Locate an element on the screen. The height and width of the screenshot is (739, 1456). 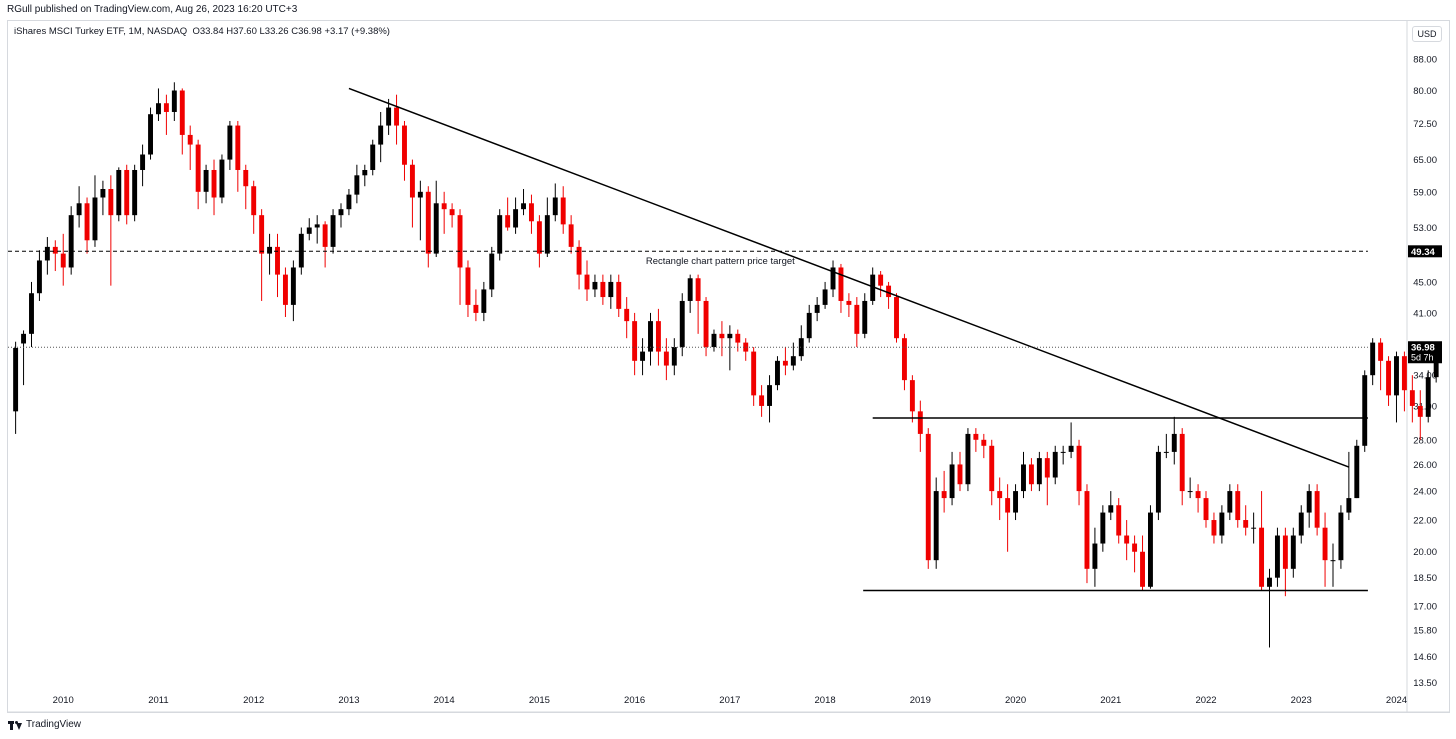
x-tick-label: 2010 is located at coordinates (63, 700).